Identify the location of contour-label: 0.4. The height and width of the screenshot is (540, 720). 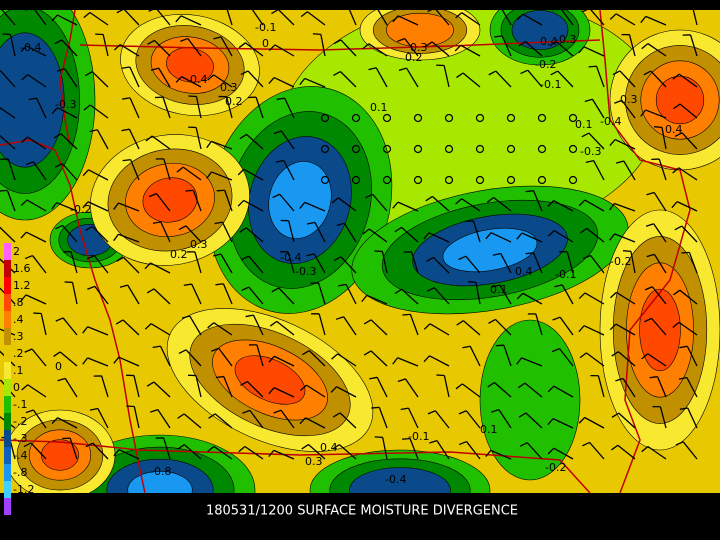
(524, 271).